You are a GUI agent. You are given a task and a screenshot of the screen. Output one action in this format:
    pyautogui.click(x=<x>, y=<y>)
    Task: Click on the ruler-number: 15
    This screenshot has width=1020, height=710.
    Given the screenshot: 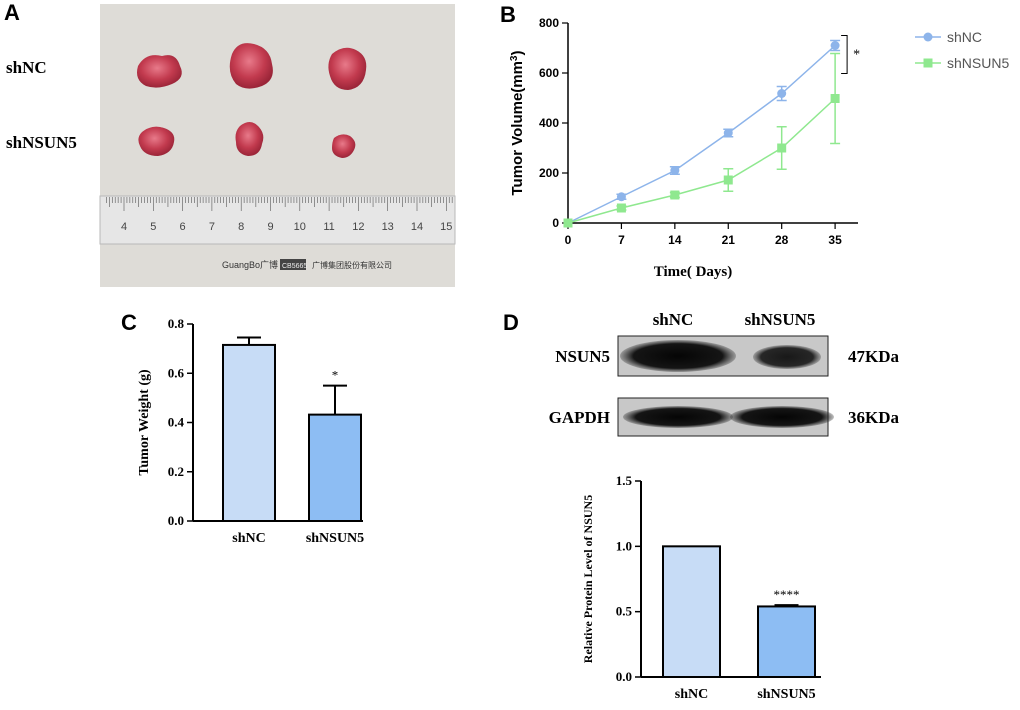 What is the action you would take?
    pyautogui.click(x=446, y=227)
    